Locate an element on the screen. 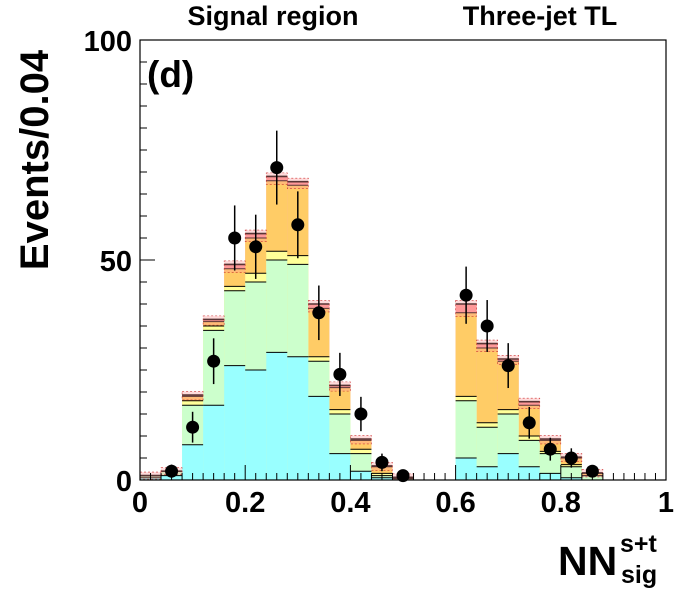  title-left: Signal region is located at coordinates (272, 16).